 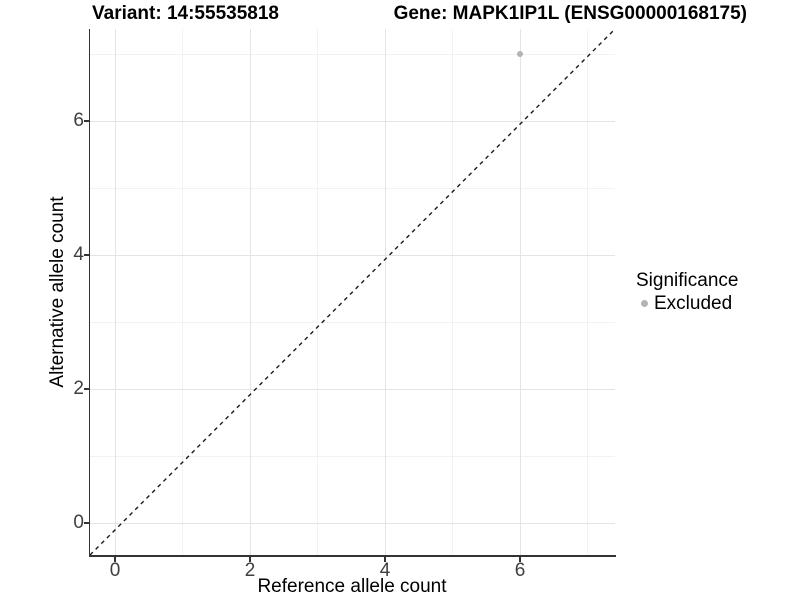 What do you see at coordinates (78, 522) in the screenshot?
I see `y-tick-label: 0` at bounding box center [78, 522].